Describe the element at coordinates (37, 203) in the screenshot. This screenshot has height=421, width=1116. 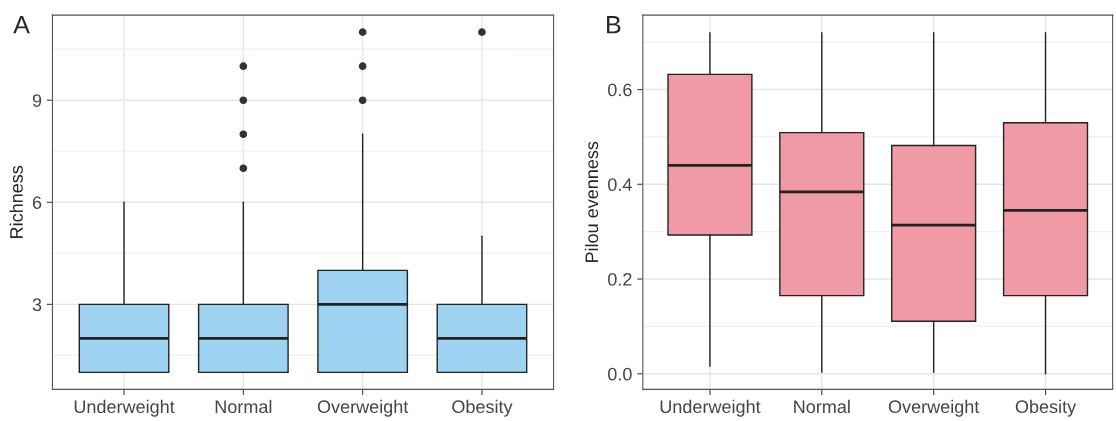
I see `y-tick-label: 6` at that location.